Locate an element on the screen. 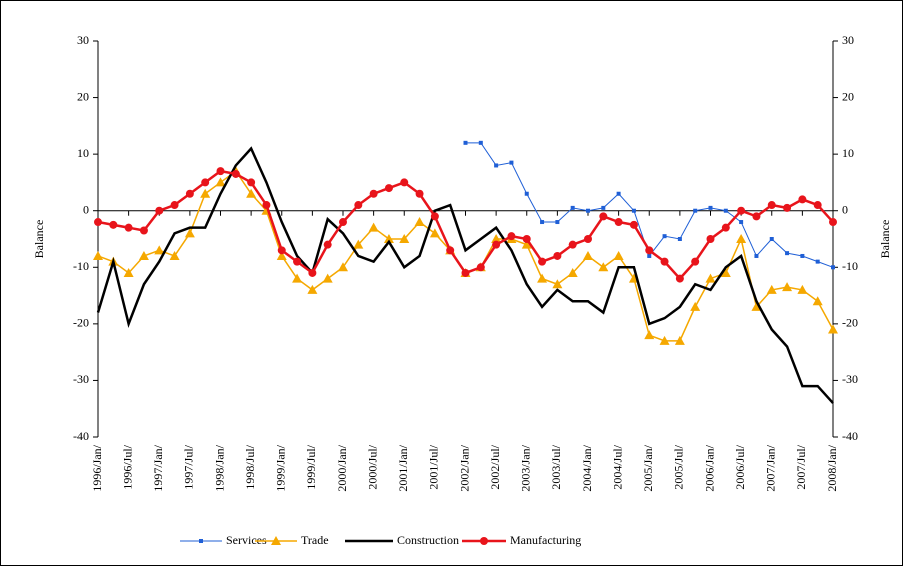  x-tick-label: 2003/Jul/ is located at coordinates (556, 466).